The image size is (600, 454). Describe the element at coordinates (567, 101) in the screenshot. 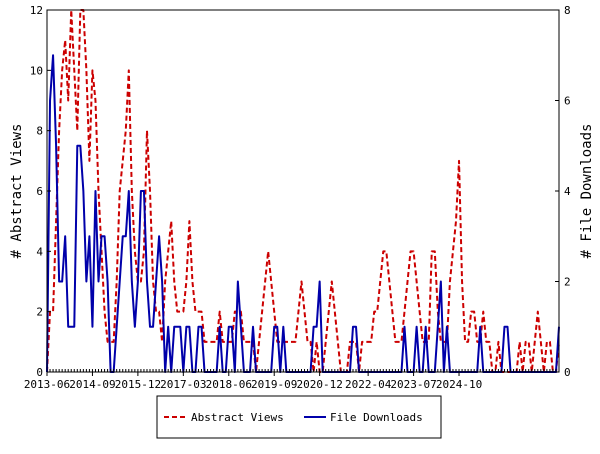

I see `y-right-tick-label: 6` at that location.